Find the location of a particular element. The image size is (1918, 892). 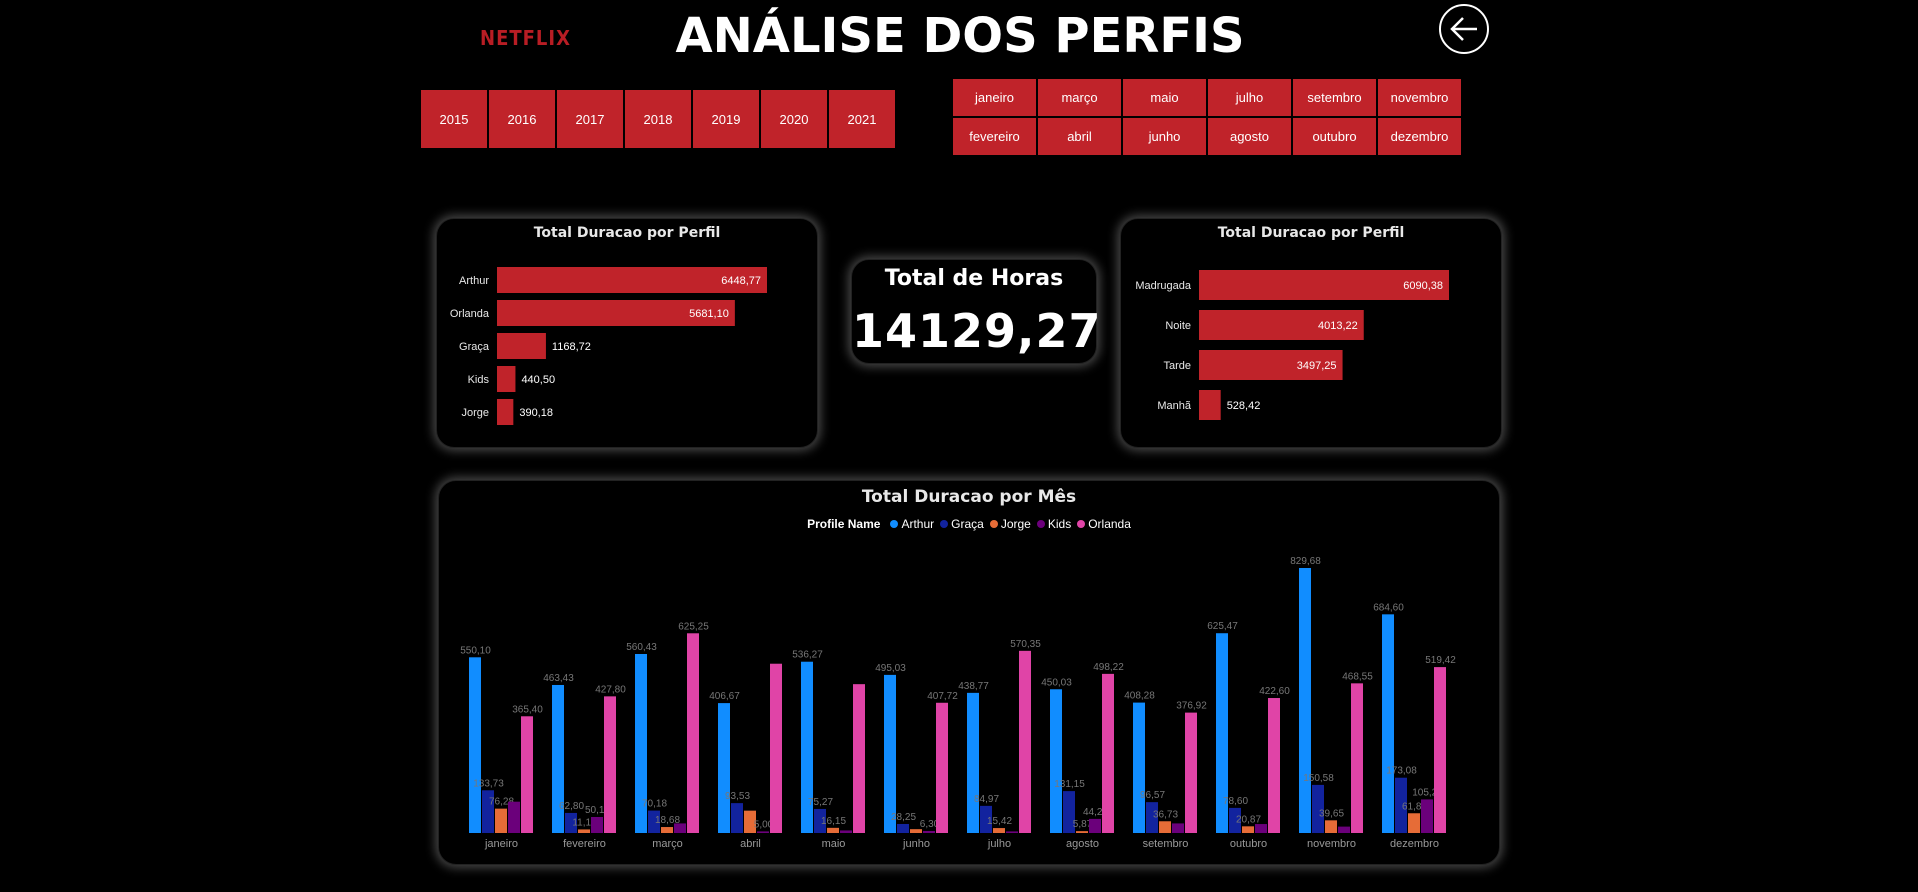

bar-arthur-julho is located at coordinates (973, 762).